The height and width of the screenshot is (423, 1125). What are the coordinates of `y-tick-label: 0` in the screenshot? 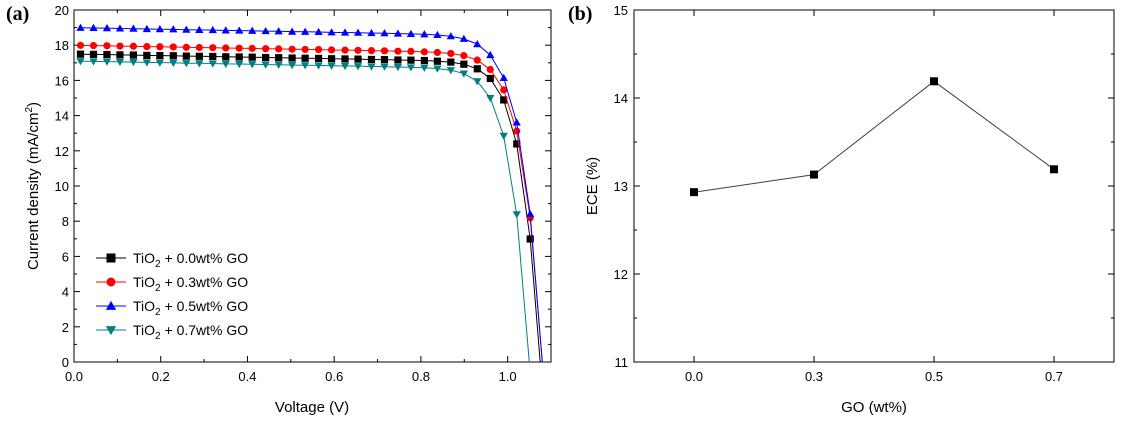 It's located at (65, 362).